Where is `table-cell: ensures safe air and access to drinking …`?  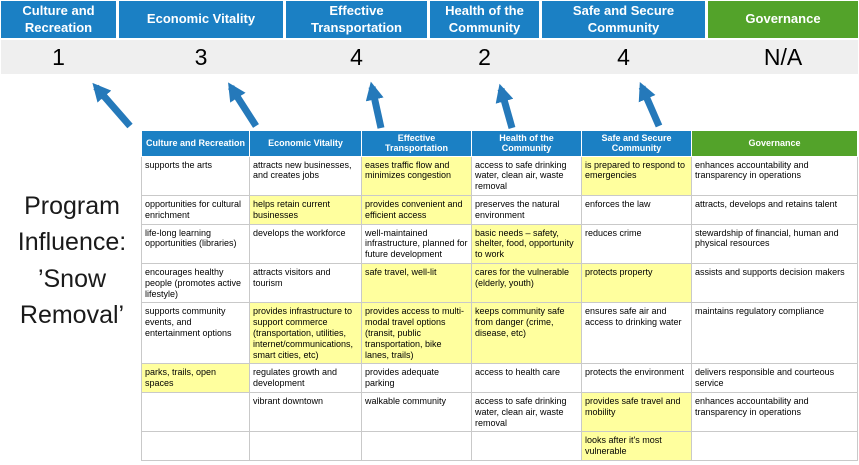 table-cell: ensures safe air and access to drinking … is located at coordinates (636, 333).